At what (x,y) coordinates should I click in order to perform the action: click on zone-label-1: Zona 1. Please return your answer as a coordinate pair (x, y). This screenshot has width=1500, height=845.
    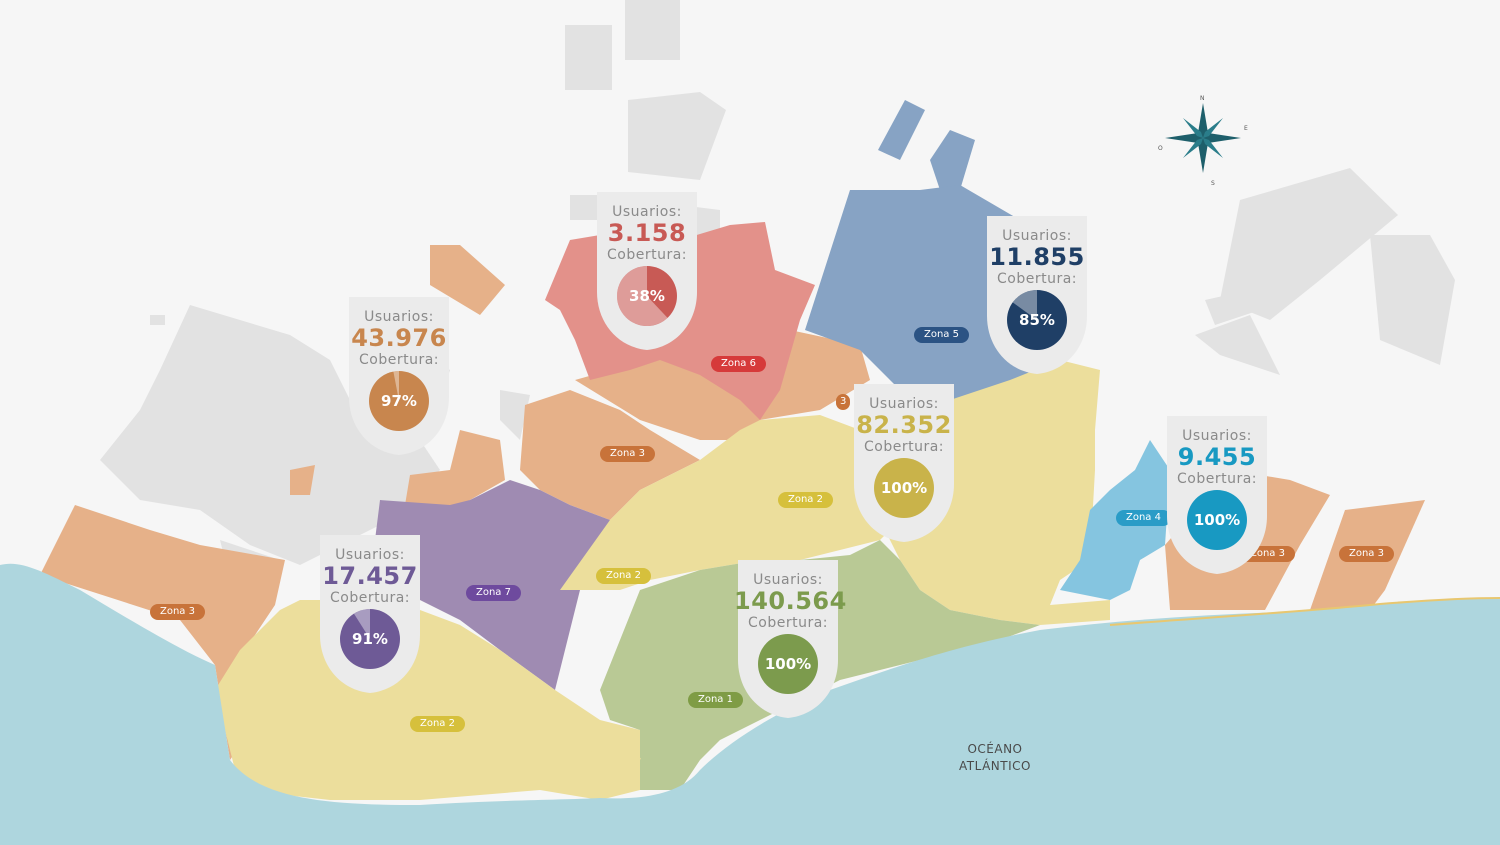
    Looking at the image, I should click on (715, 700).